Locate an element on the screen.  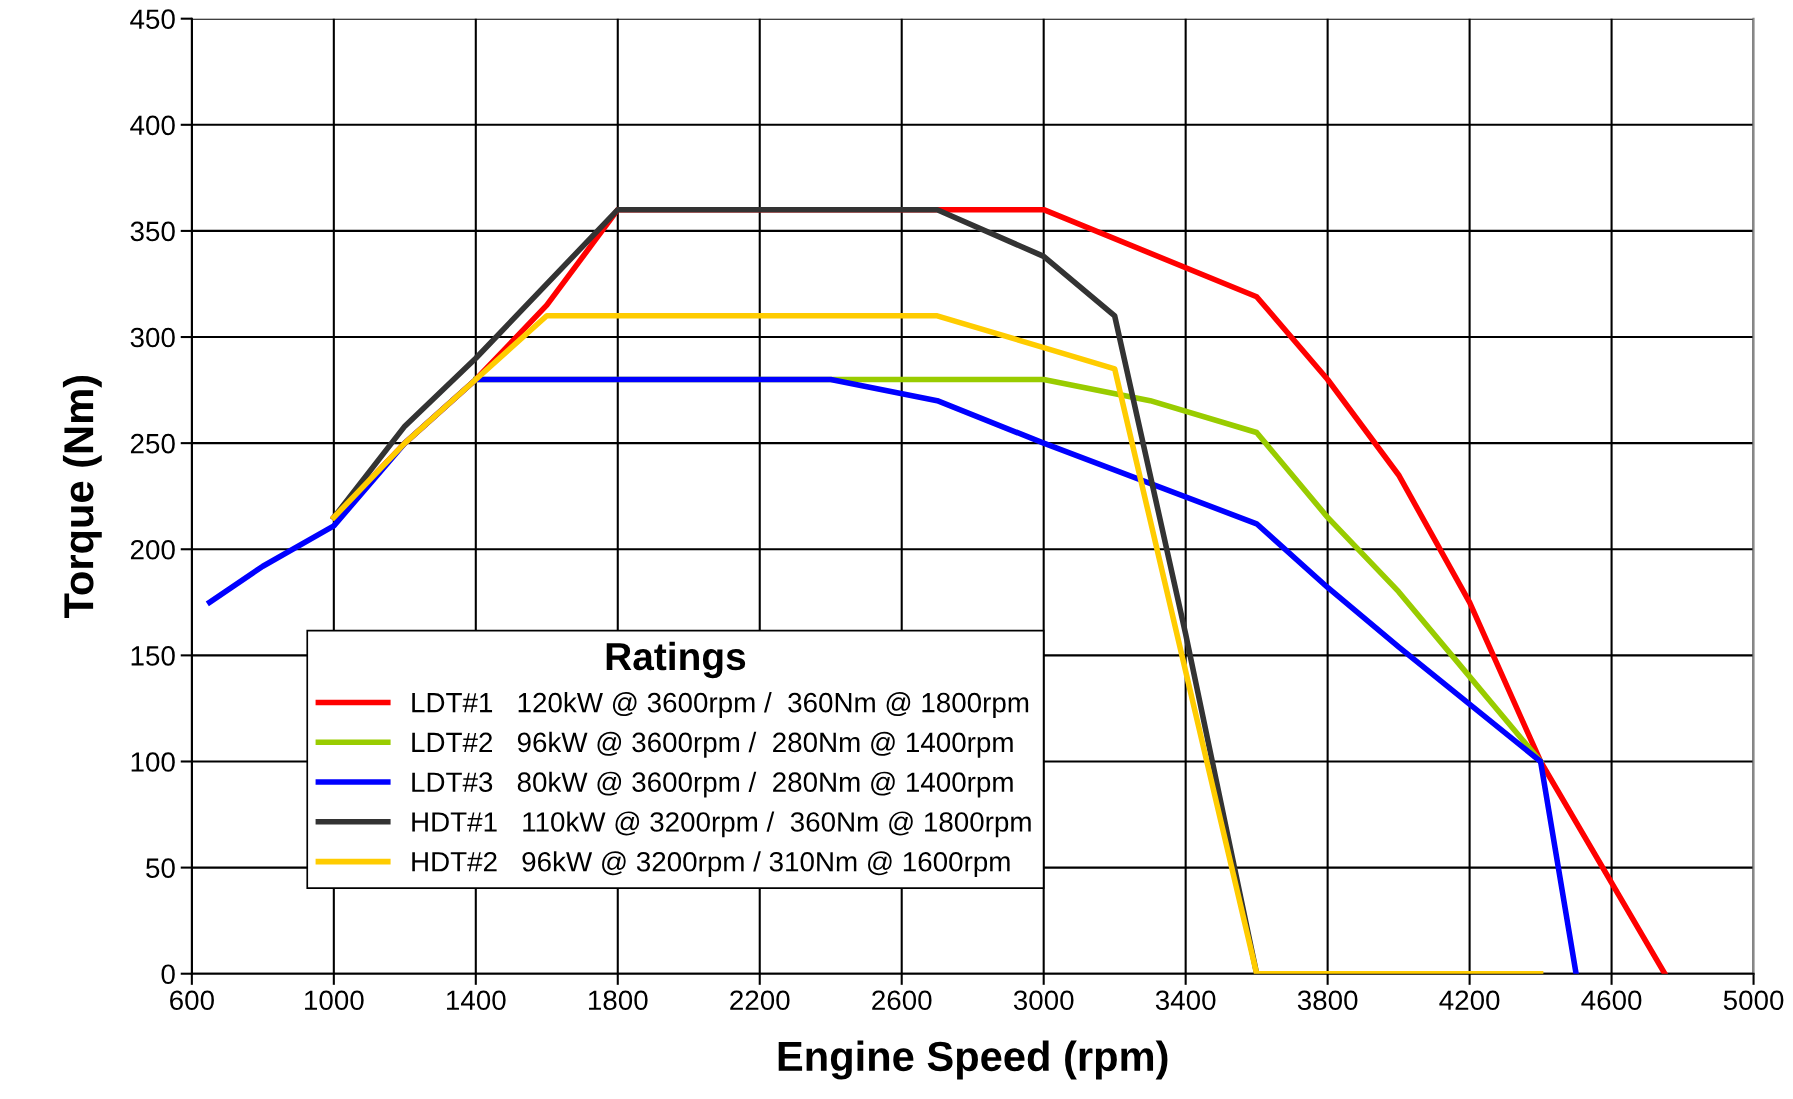
x-tick-label: 1000 is located at coordinates (334, 1000).